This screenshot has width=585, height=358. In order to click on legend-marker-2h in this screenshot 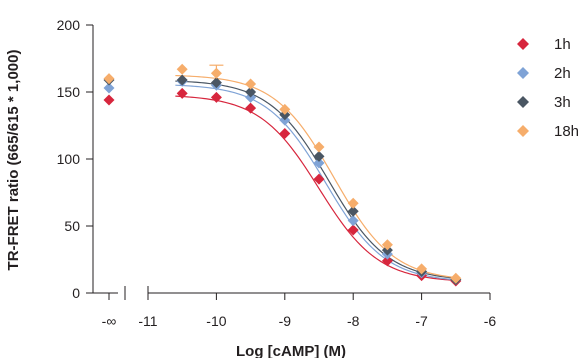, I will do `click(523, 73)`.